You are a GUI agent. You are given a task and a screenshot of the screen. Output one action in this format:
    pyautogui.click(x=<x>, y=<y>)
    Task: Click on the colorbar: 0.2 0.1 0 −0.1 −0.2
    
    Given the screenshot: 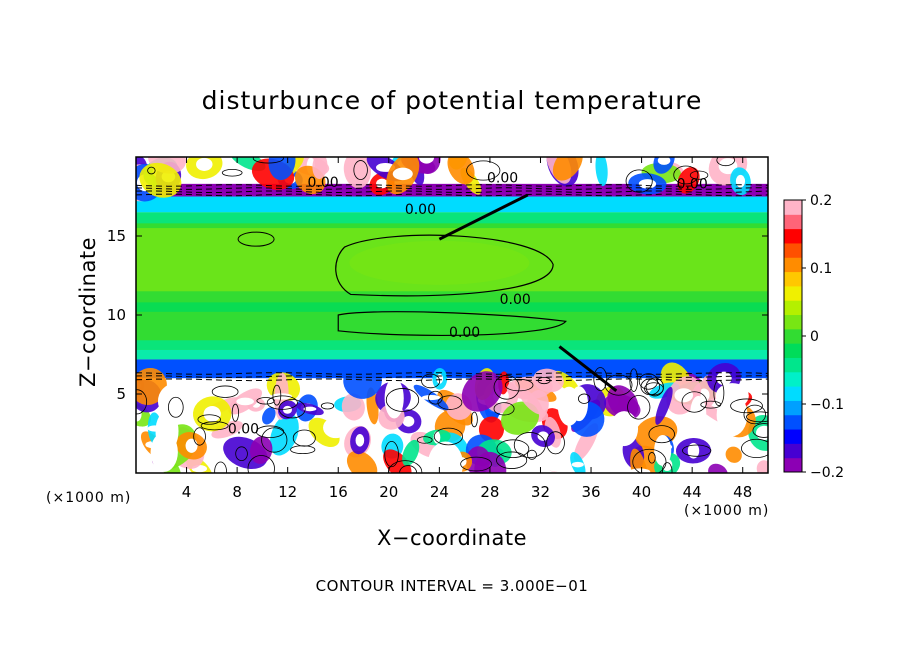 What is the action you would take?
    pyautogui.click(x=813, y=337)
    